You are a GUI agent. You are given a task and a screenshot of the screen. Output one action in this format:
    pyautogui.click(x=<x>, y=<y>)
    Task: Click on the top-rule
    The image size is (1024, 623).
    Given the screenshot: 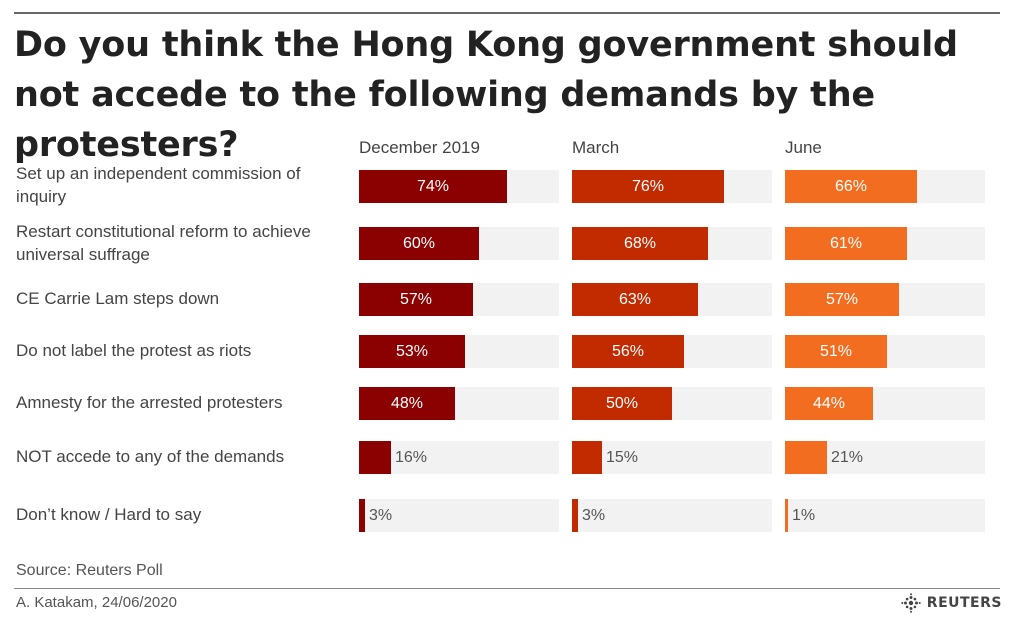 What is the action you would take?
    pyautogui.click(x=507, y=13)
    